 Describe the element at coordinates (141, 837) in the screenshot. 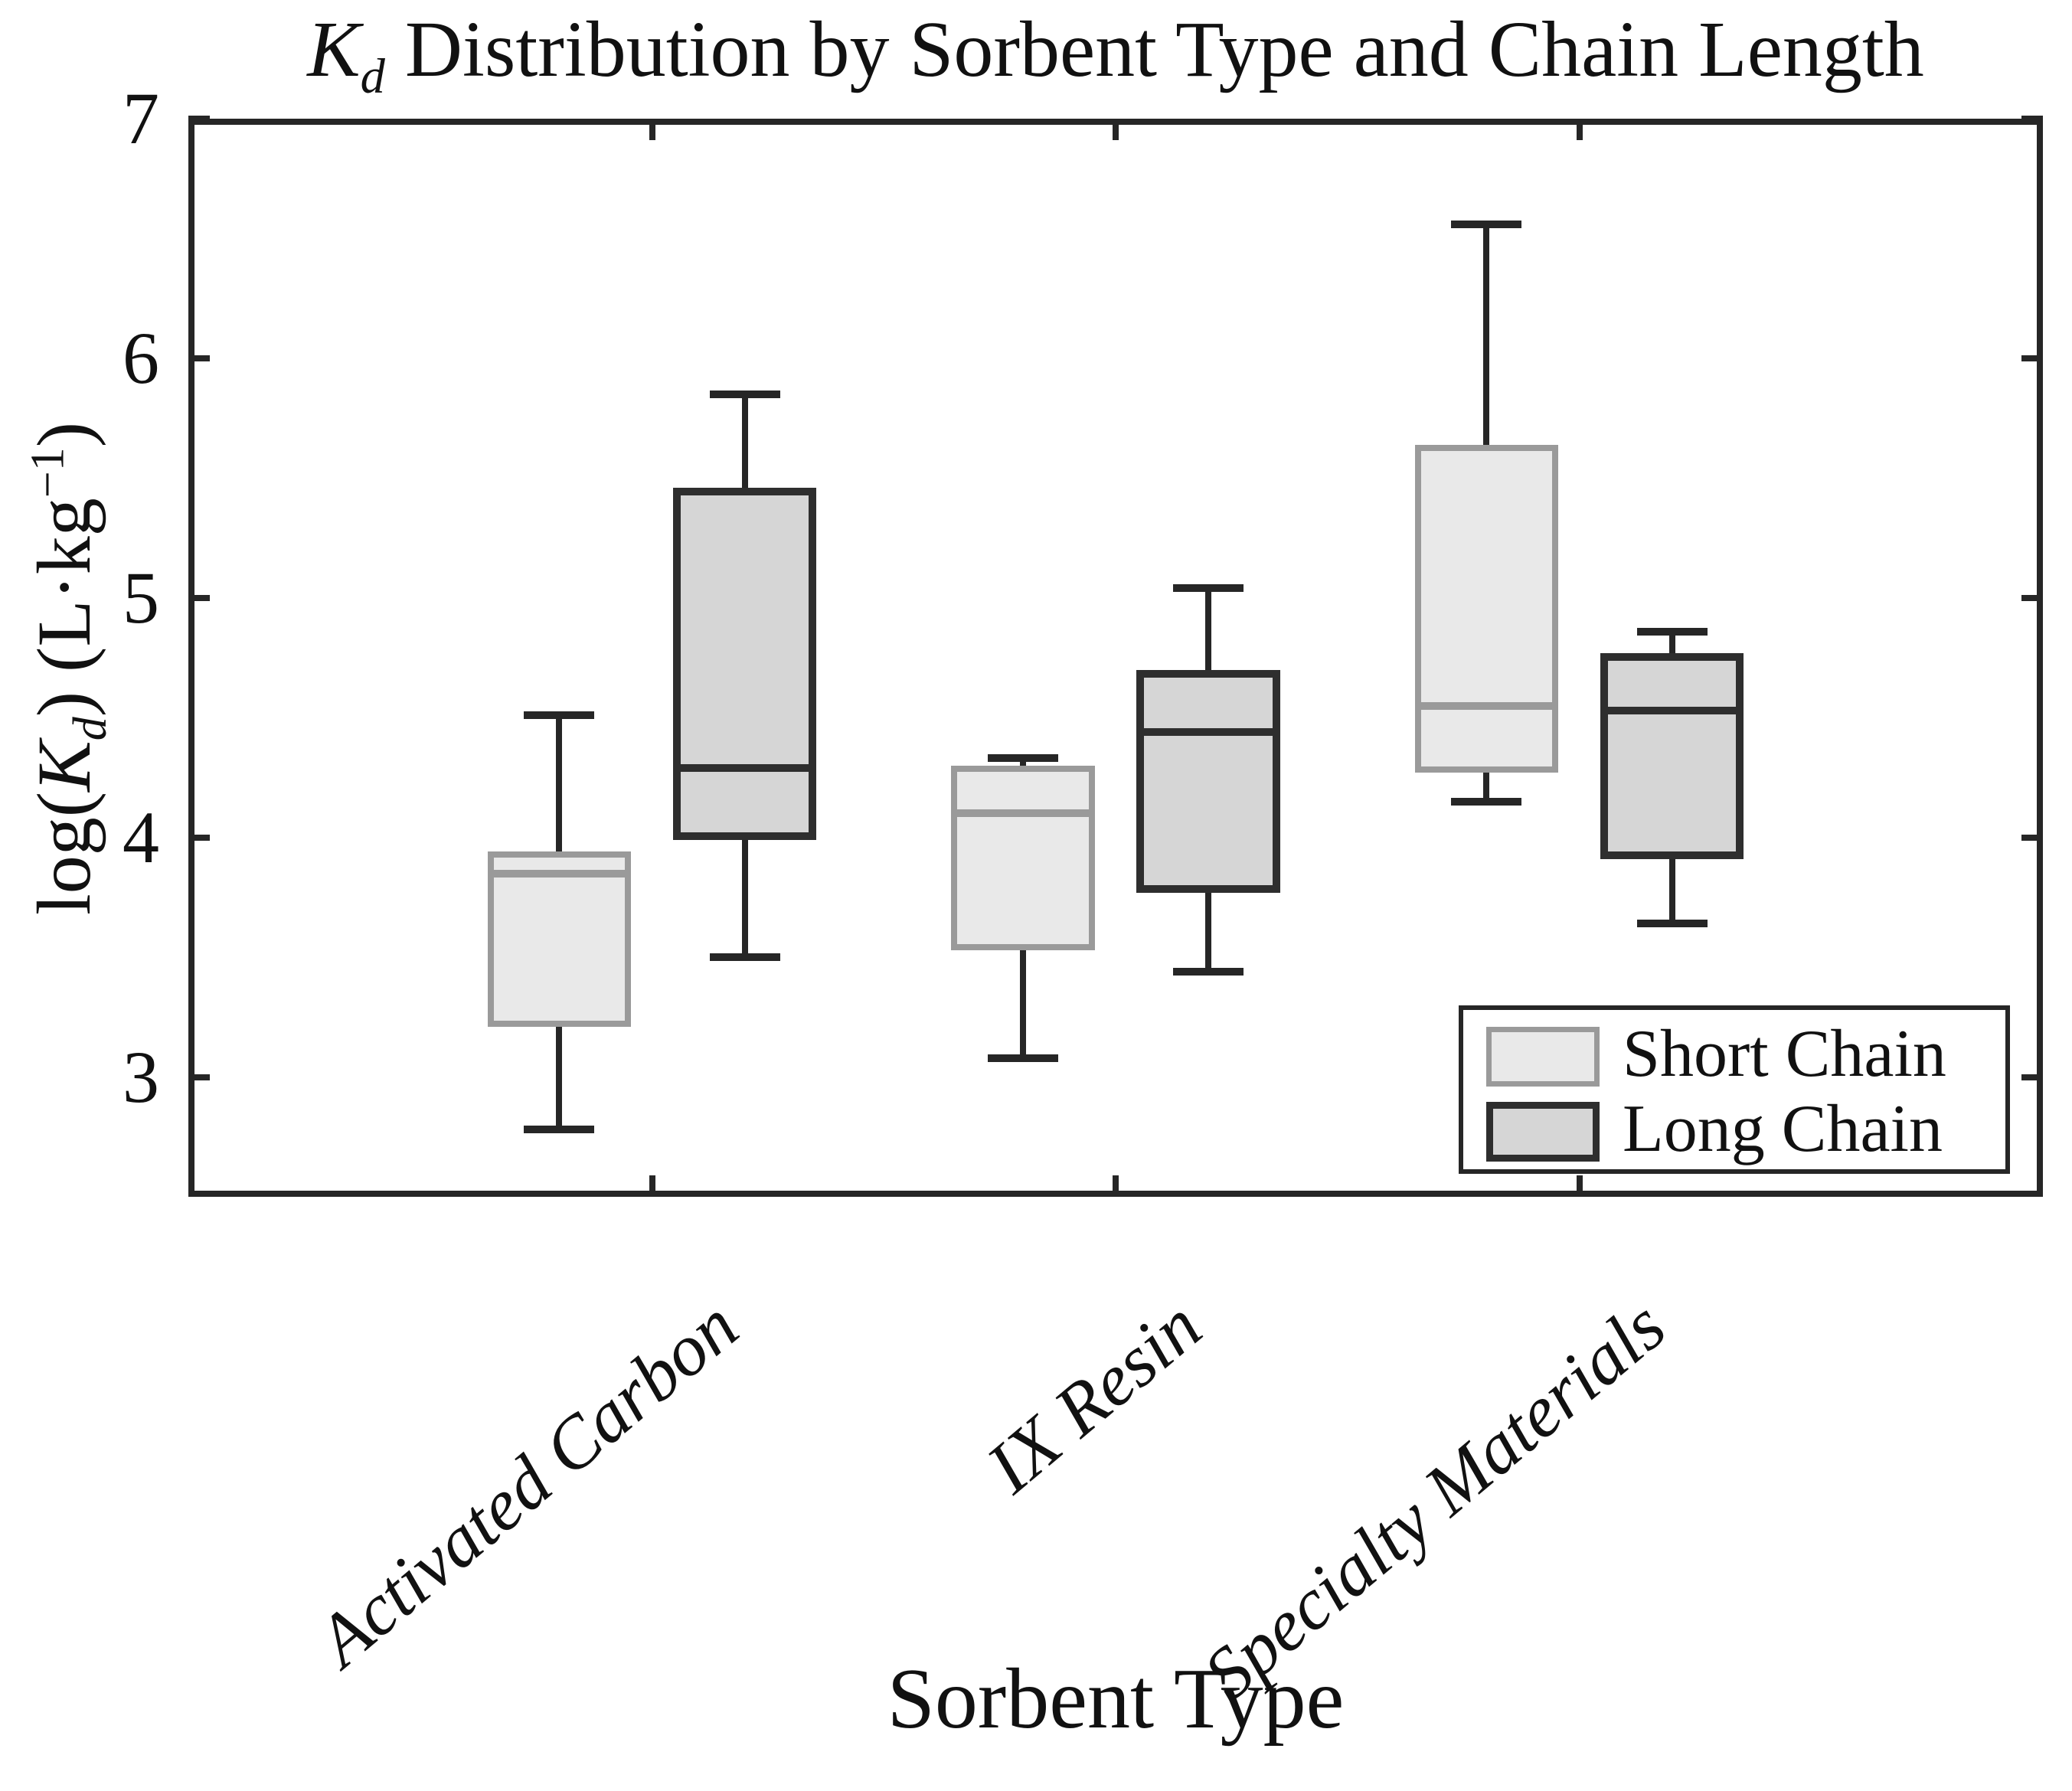

I see `y-tick-label: 4` at that location.